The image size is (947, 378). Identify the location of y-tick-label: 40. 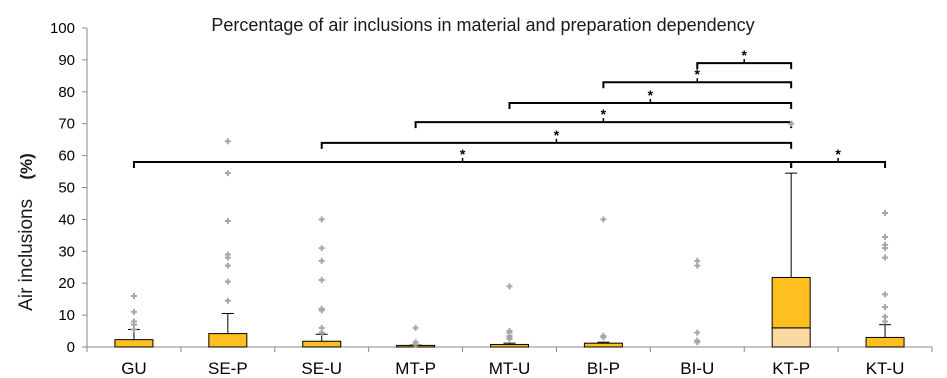
(66, 219).